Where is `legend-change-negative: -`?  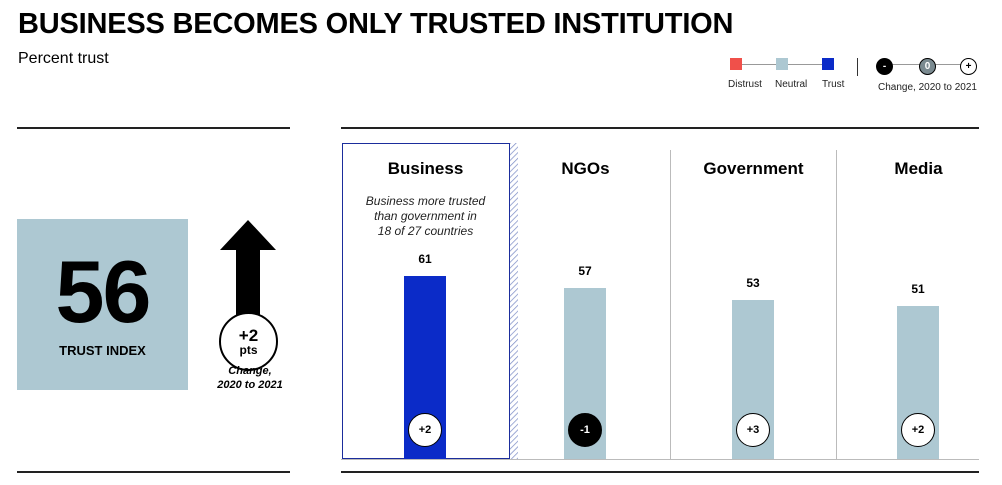 legend-change-negative: - is located at coordinates (884, 66).